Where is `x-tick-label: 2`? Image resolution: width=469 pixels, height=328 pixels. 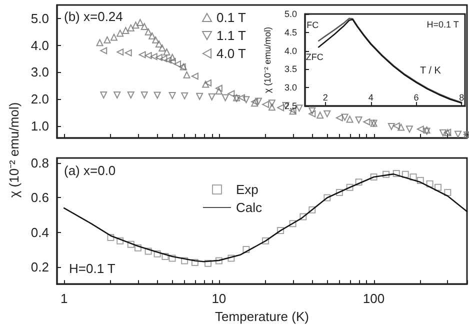
x-tick-label: 2 is located at coordinates (325, 97).